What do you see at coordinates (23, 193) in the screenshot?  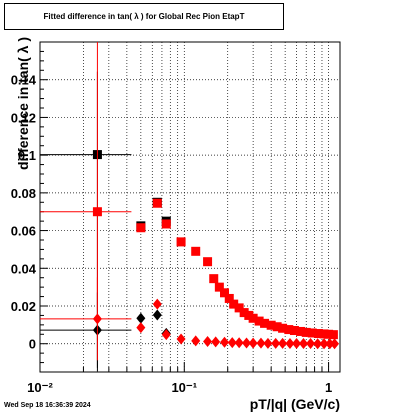 I see `y-tick-label: 0.08` at bounding box center [23, 193].